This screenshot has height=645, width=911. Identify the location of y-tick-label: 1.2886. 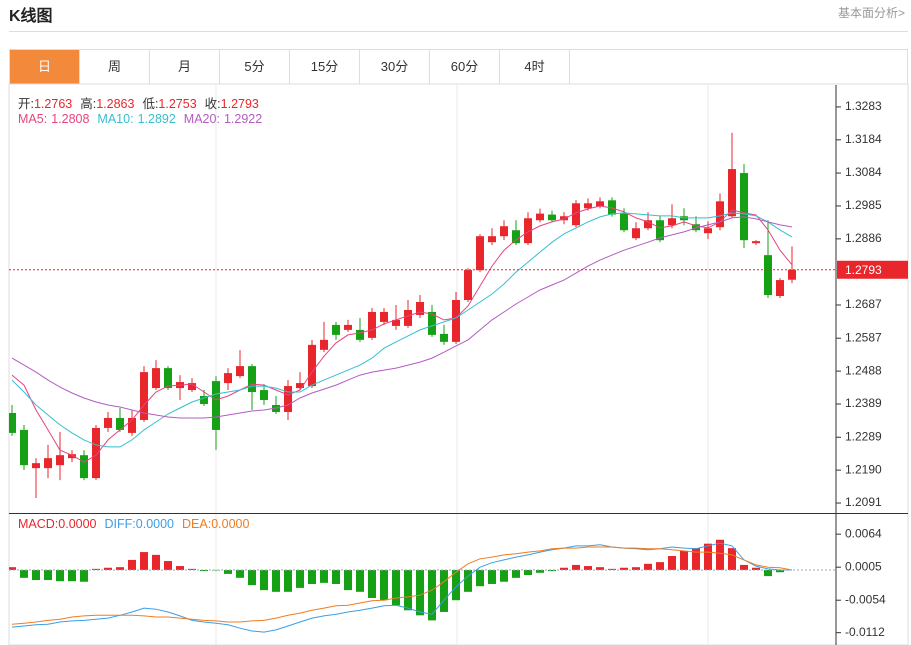
(863, 238).